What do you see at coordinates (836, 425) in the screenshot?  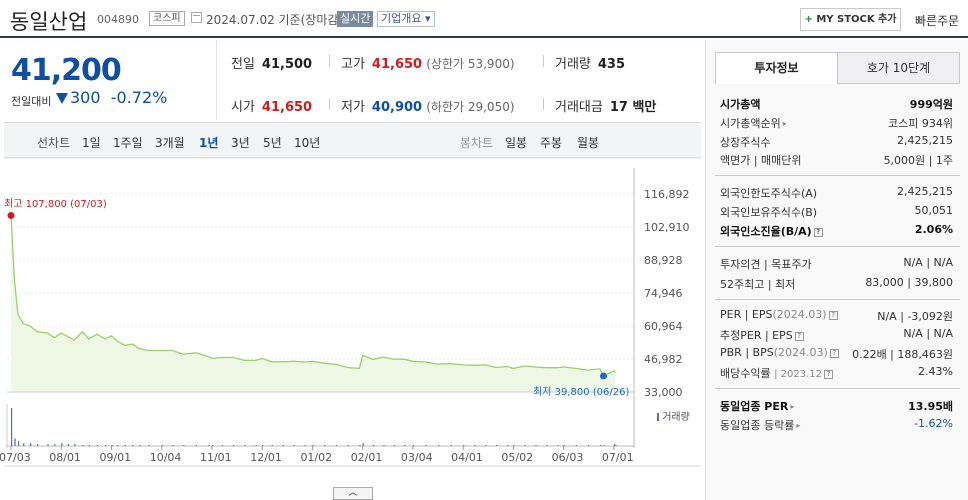 I see `sector-change-row: 동일업종 등락률 ▸ -1.62%` at bounding box center [836, 425].